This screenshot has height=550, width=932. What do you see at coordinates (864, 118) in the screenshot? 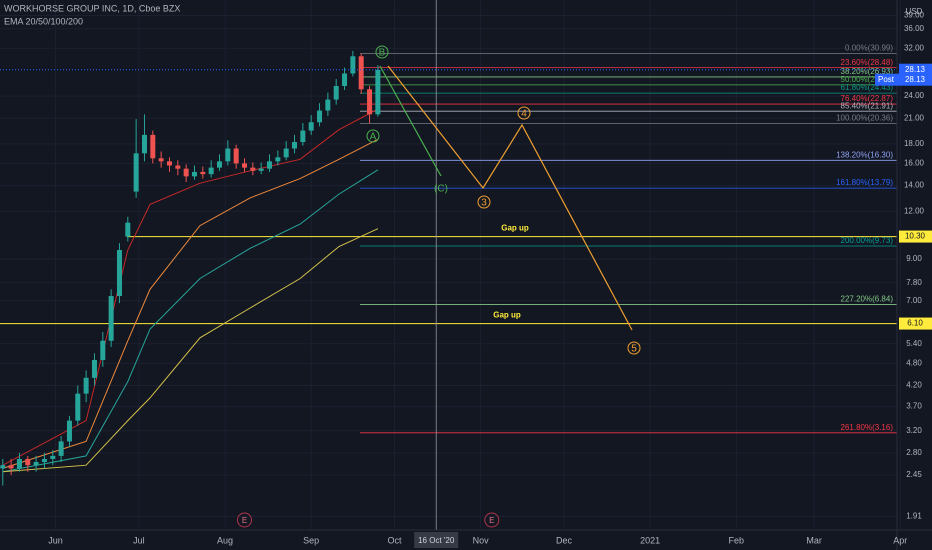
I see `fib-label: 100.00%(20.36)` at bounding box center [864, 118].